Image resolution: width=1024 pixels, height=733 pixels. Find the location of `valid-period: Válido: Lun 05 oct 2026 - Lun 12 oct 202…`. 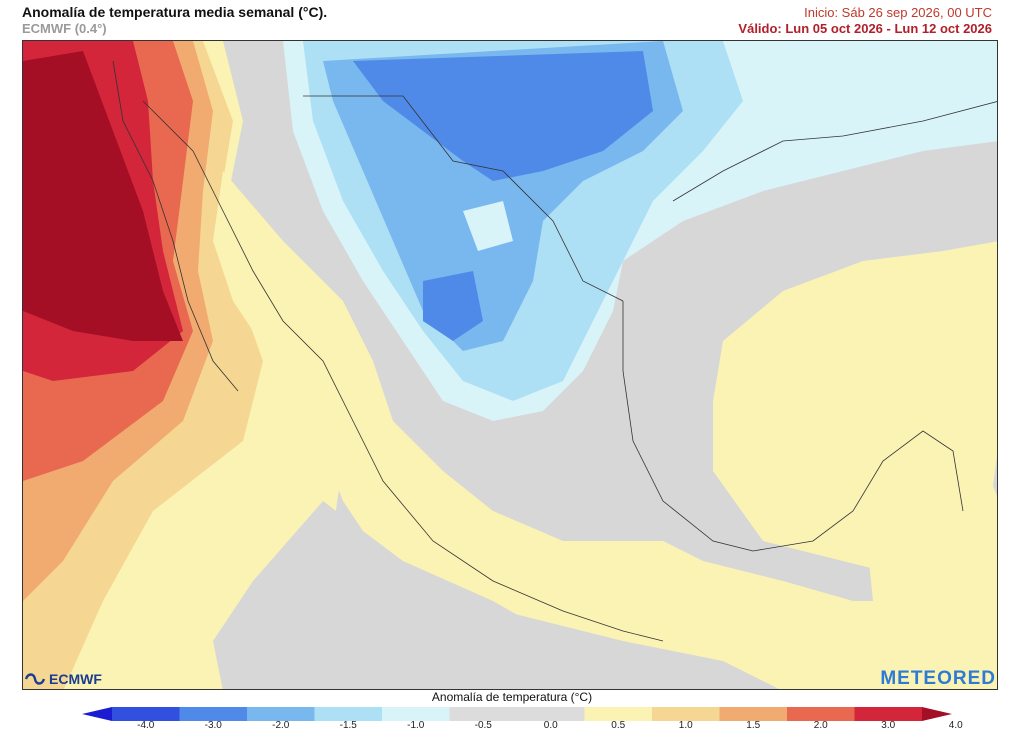

valid-period: Válido: Lun 05 oct 2026 - Lun 12 oct 202… is located at coordinates (865, 28).